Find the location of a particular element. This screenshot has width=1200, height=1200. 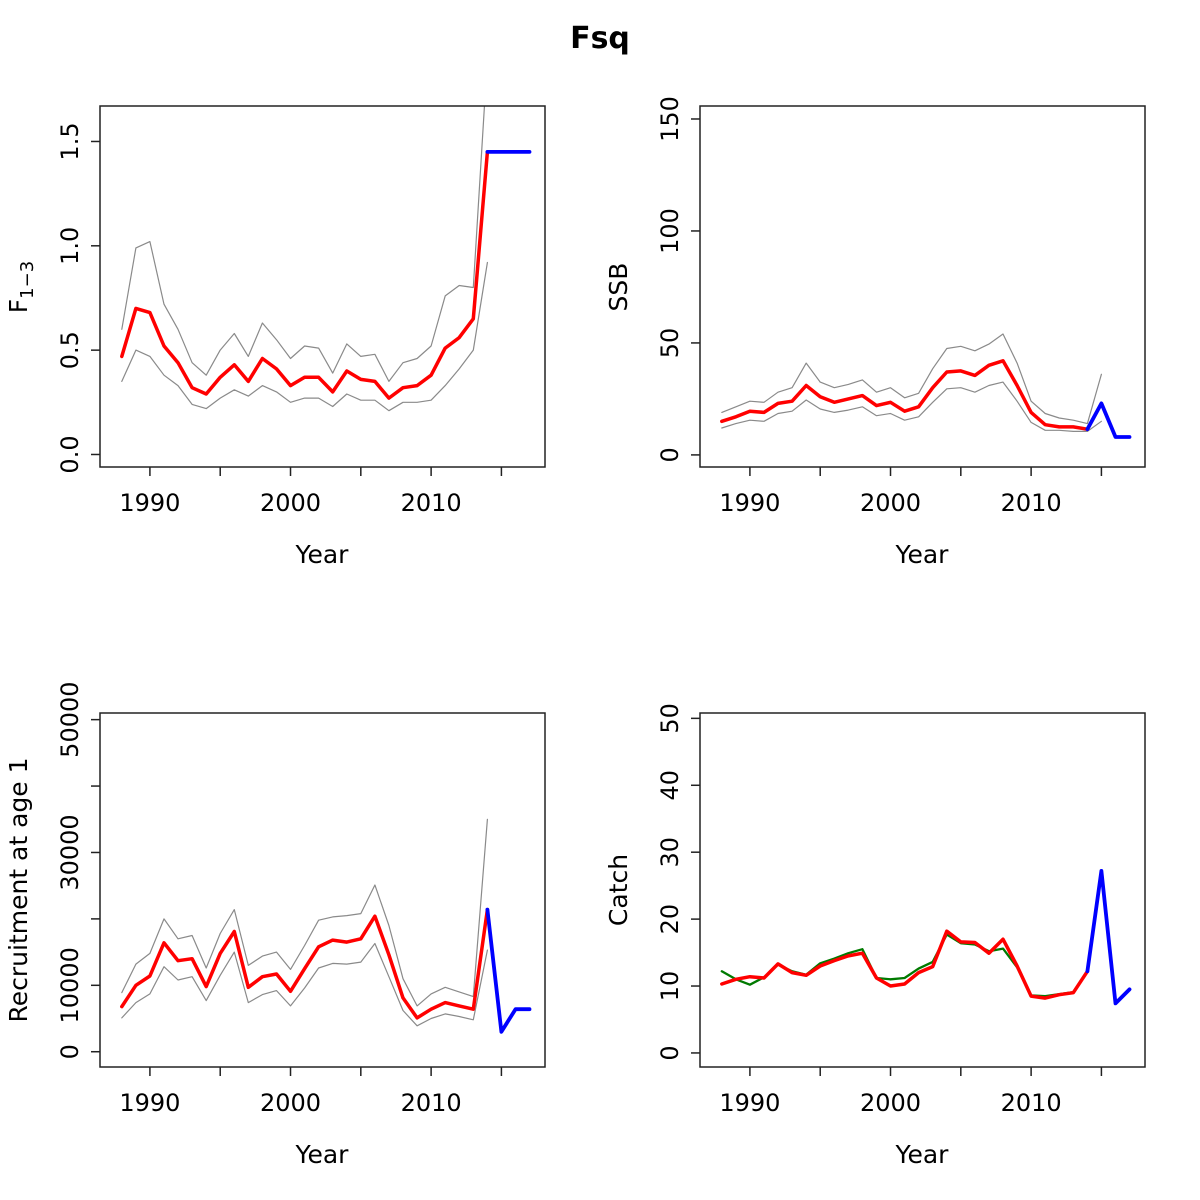

recruitment-ylabel: Recruitment at age 1 is located at coordinates (18, 889).